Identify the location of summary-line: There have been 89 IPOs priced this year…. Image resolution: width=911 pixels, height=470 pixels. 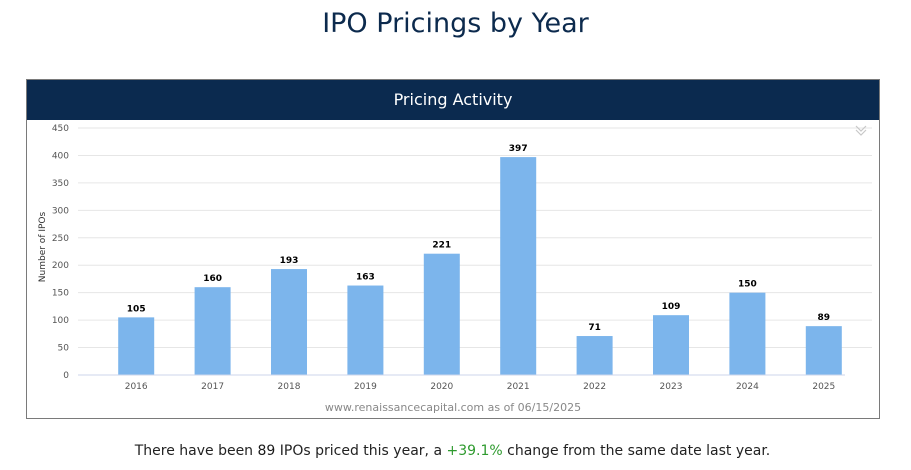
(452, 451).